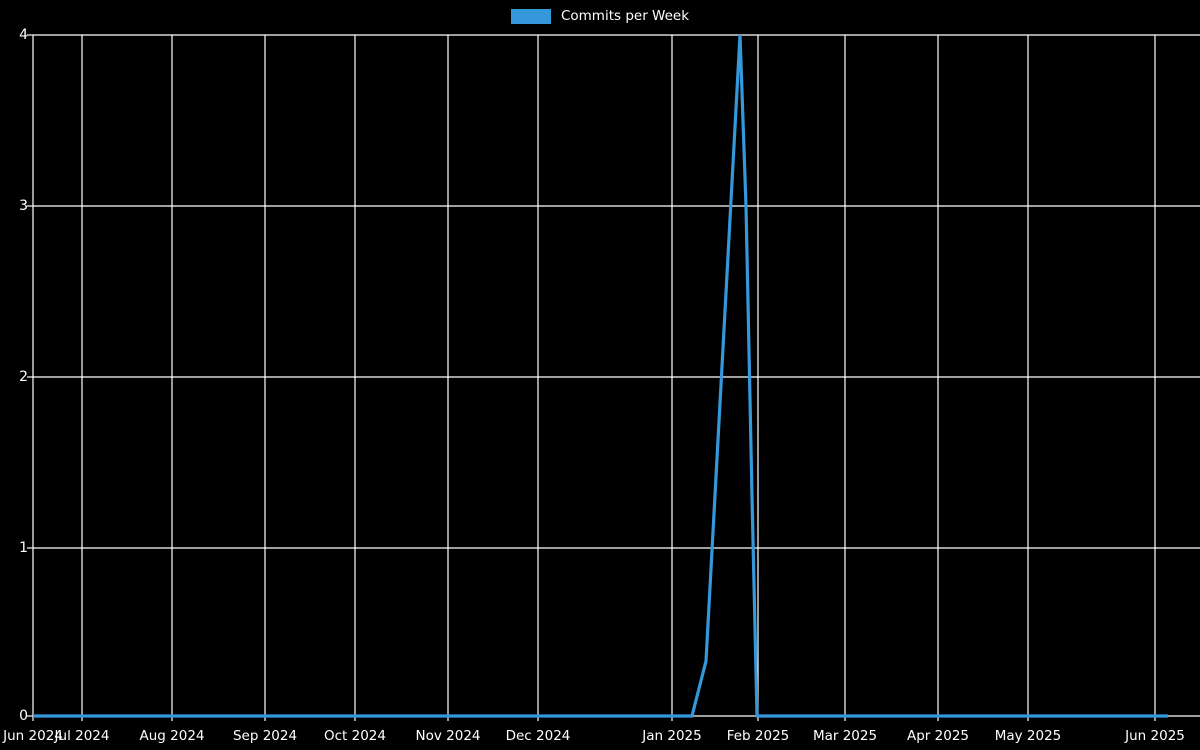 Image resolution: width=1200 pixels, height=750 pixels. I want to click on x-axis-label-jul-2024: Jul 2024, so click(82, 736).